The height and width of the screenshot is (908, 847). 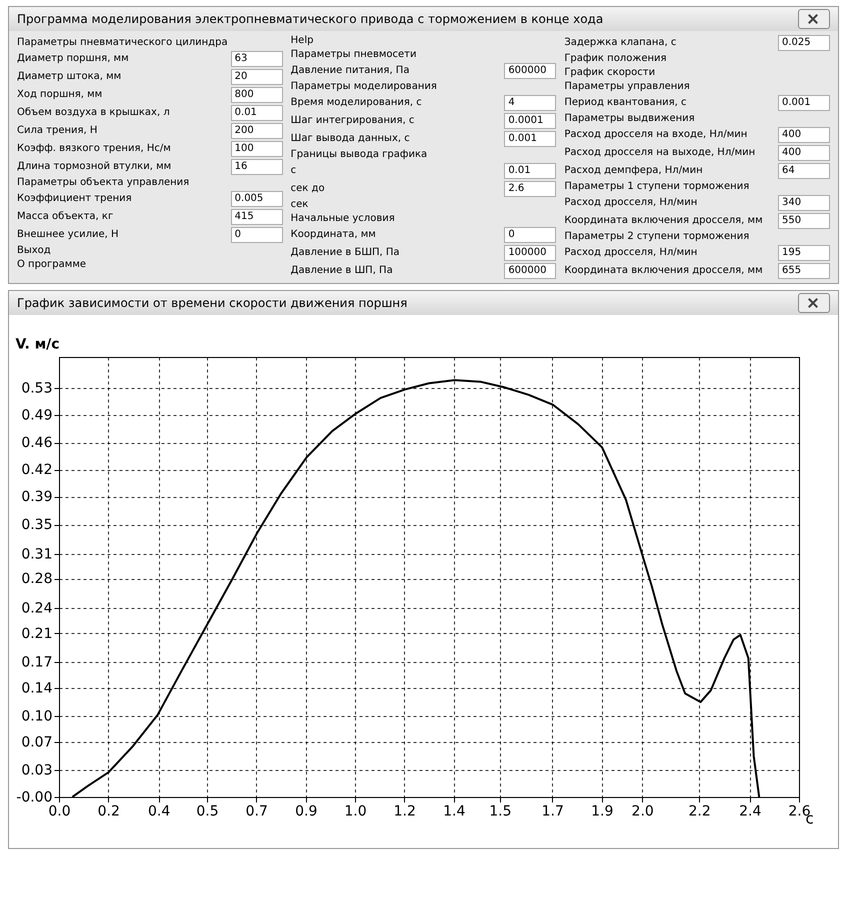 What do you see at coordinates (629, 119) in the screenshot?
I see `text: Параметры выдвижения` at bounding box center [629, 119].